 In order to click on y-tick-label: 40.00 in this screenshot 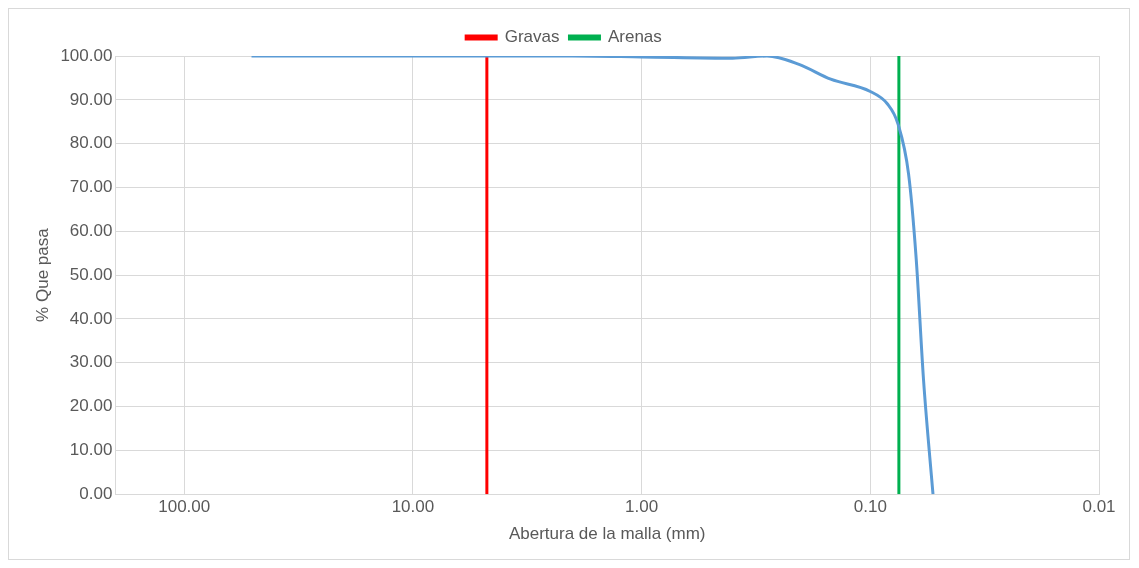, I will do `click(91, 318)`.